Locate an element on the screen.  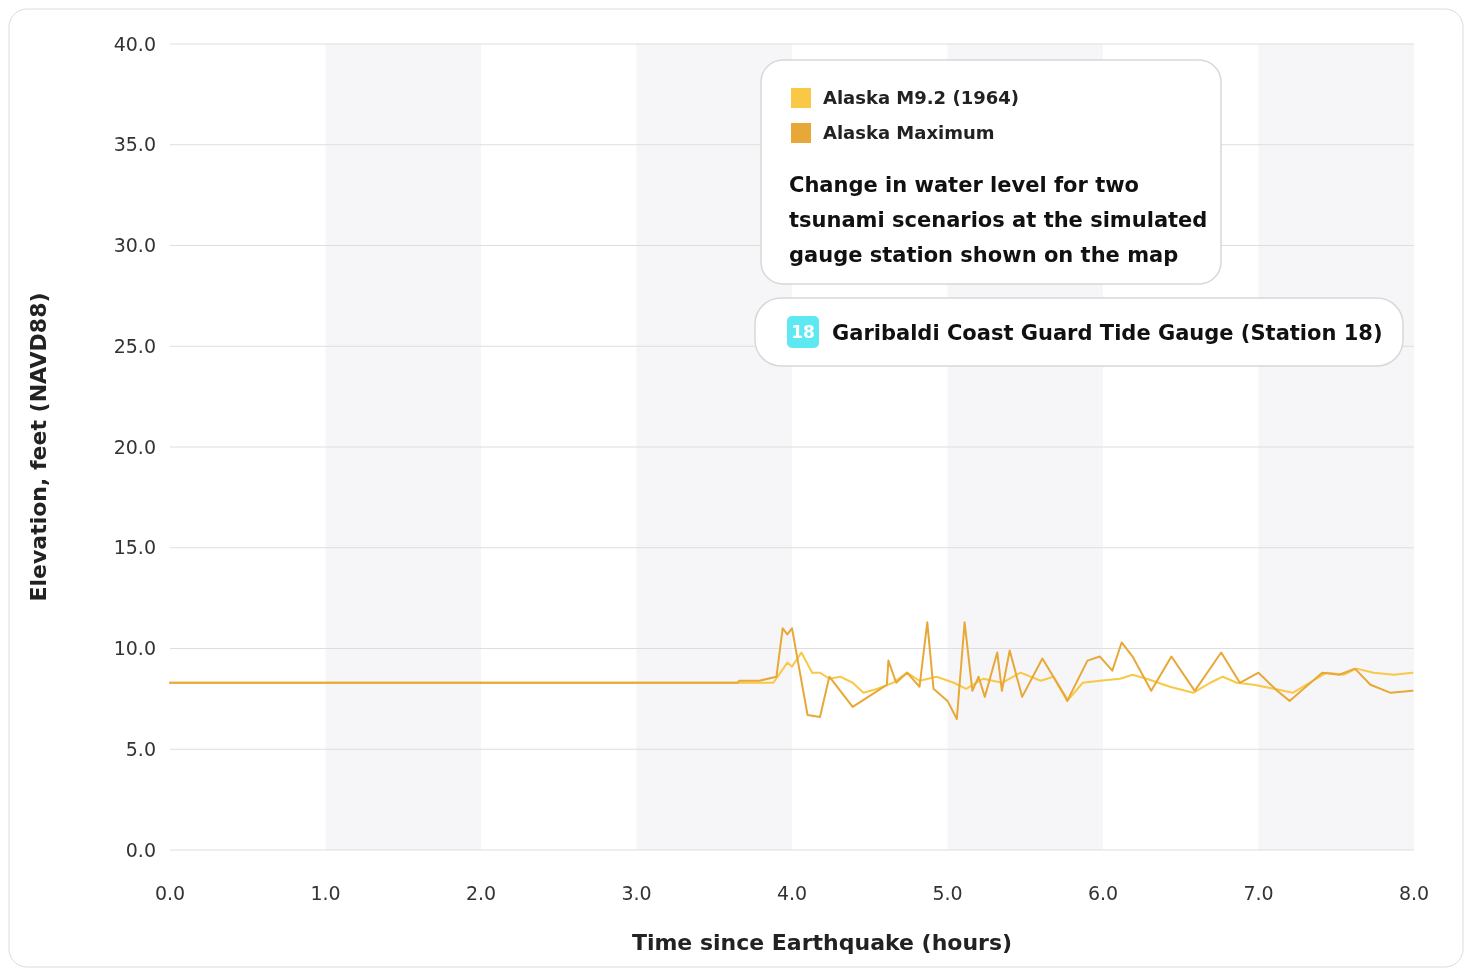
y-tick-label: 20.0 is located at coordinates (134, 446).